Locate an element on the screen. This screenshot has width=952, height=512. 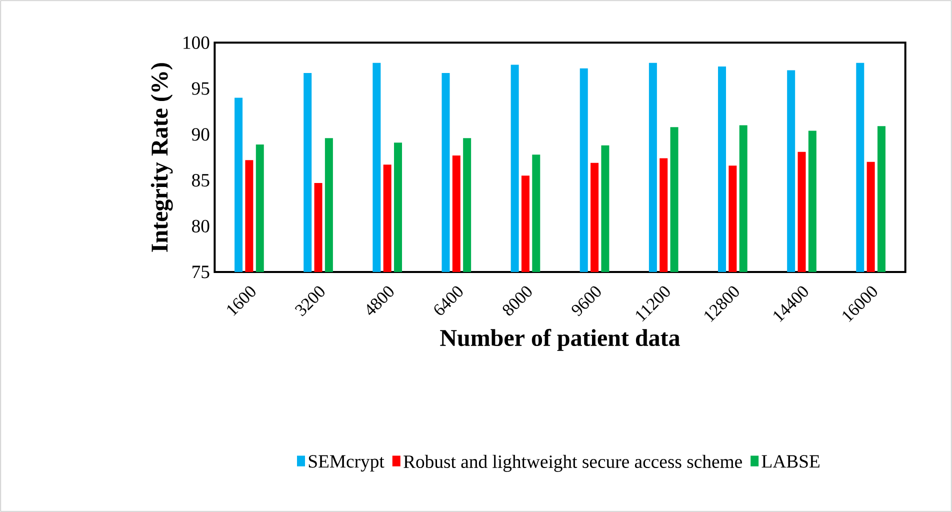
x-tick-label: 4800 is located at coordinates (380, 301).